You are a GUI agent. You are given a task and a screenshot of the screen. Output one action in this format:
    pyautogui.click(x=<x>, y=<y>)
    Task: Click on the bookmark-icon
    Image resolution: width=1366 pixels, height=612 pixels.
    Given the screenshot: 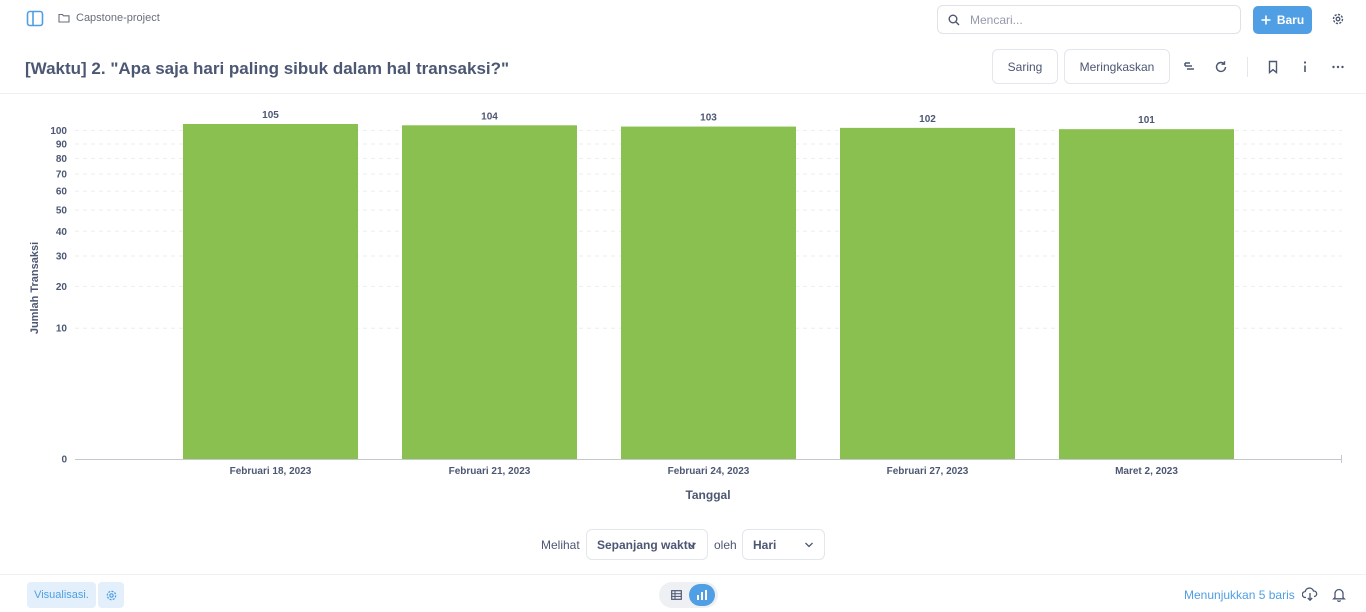 What is the action you would take?
    pyautogui.click(x=1273, y=67)
    